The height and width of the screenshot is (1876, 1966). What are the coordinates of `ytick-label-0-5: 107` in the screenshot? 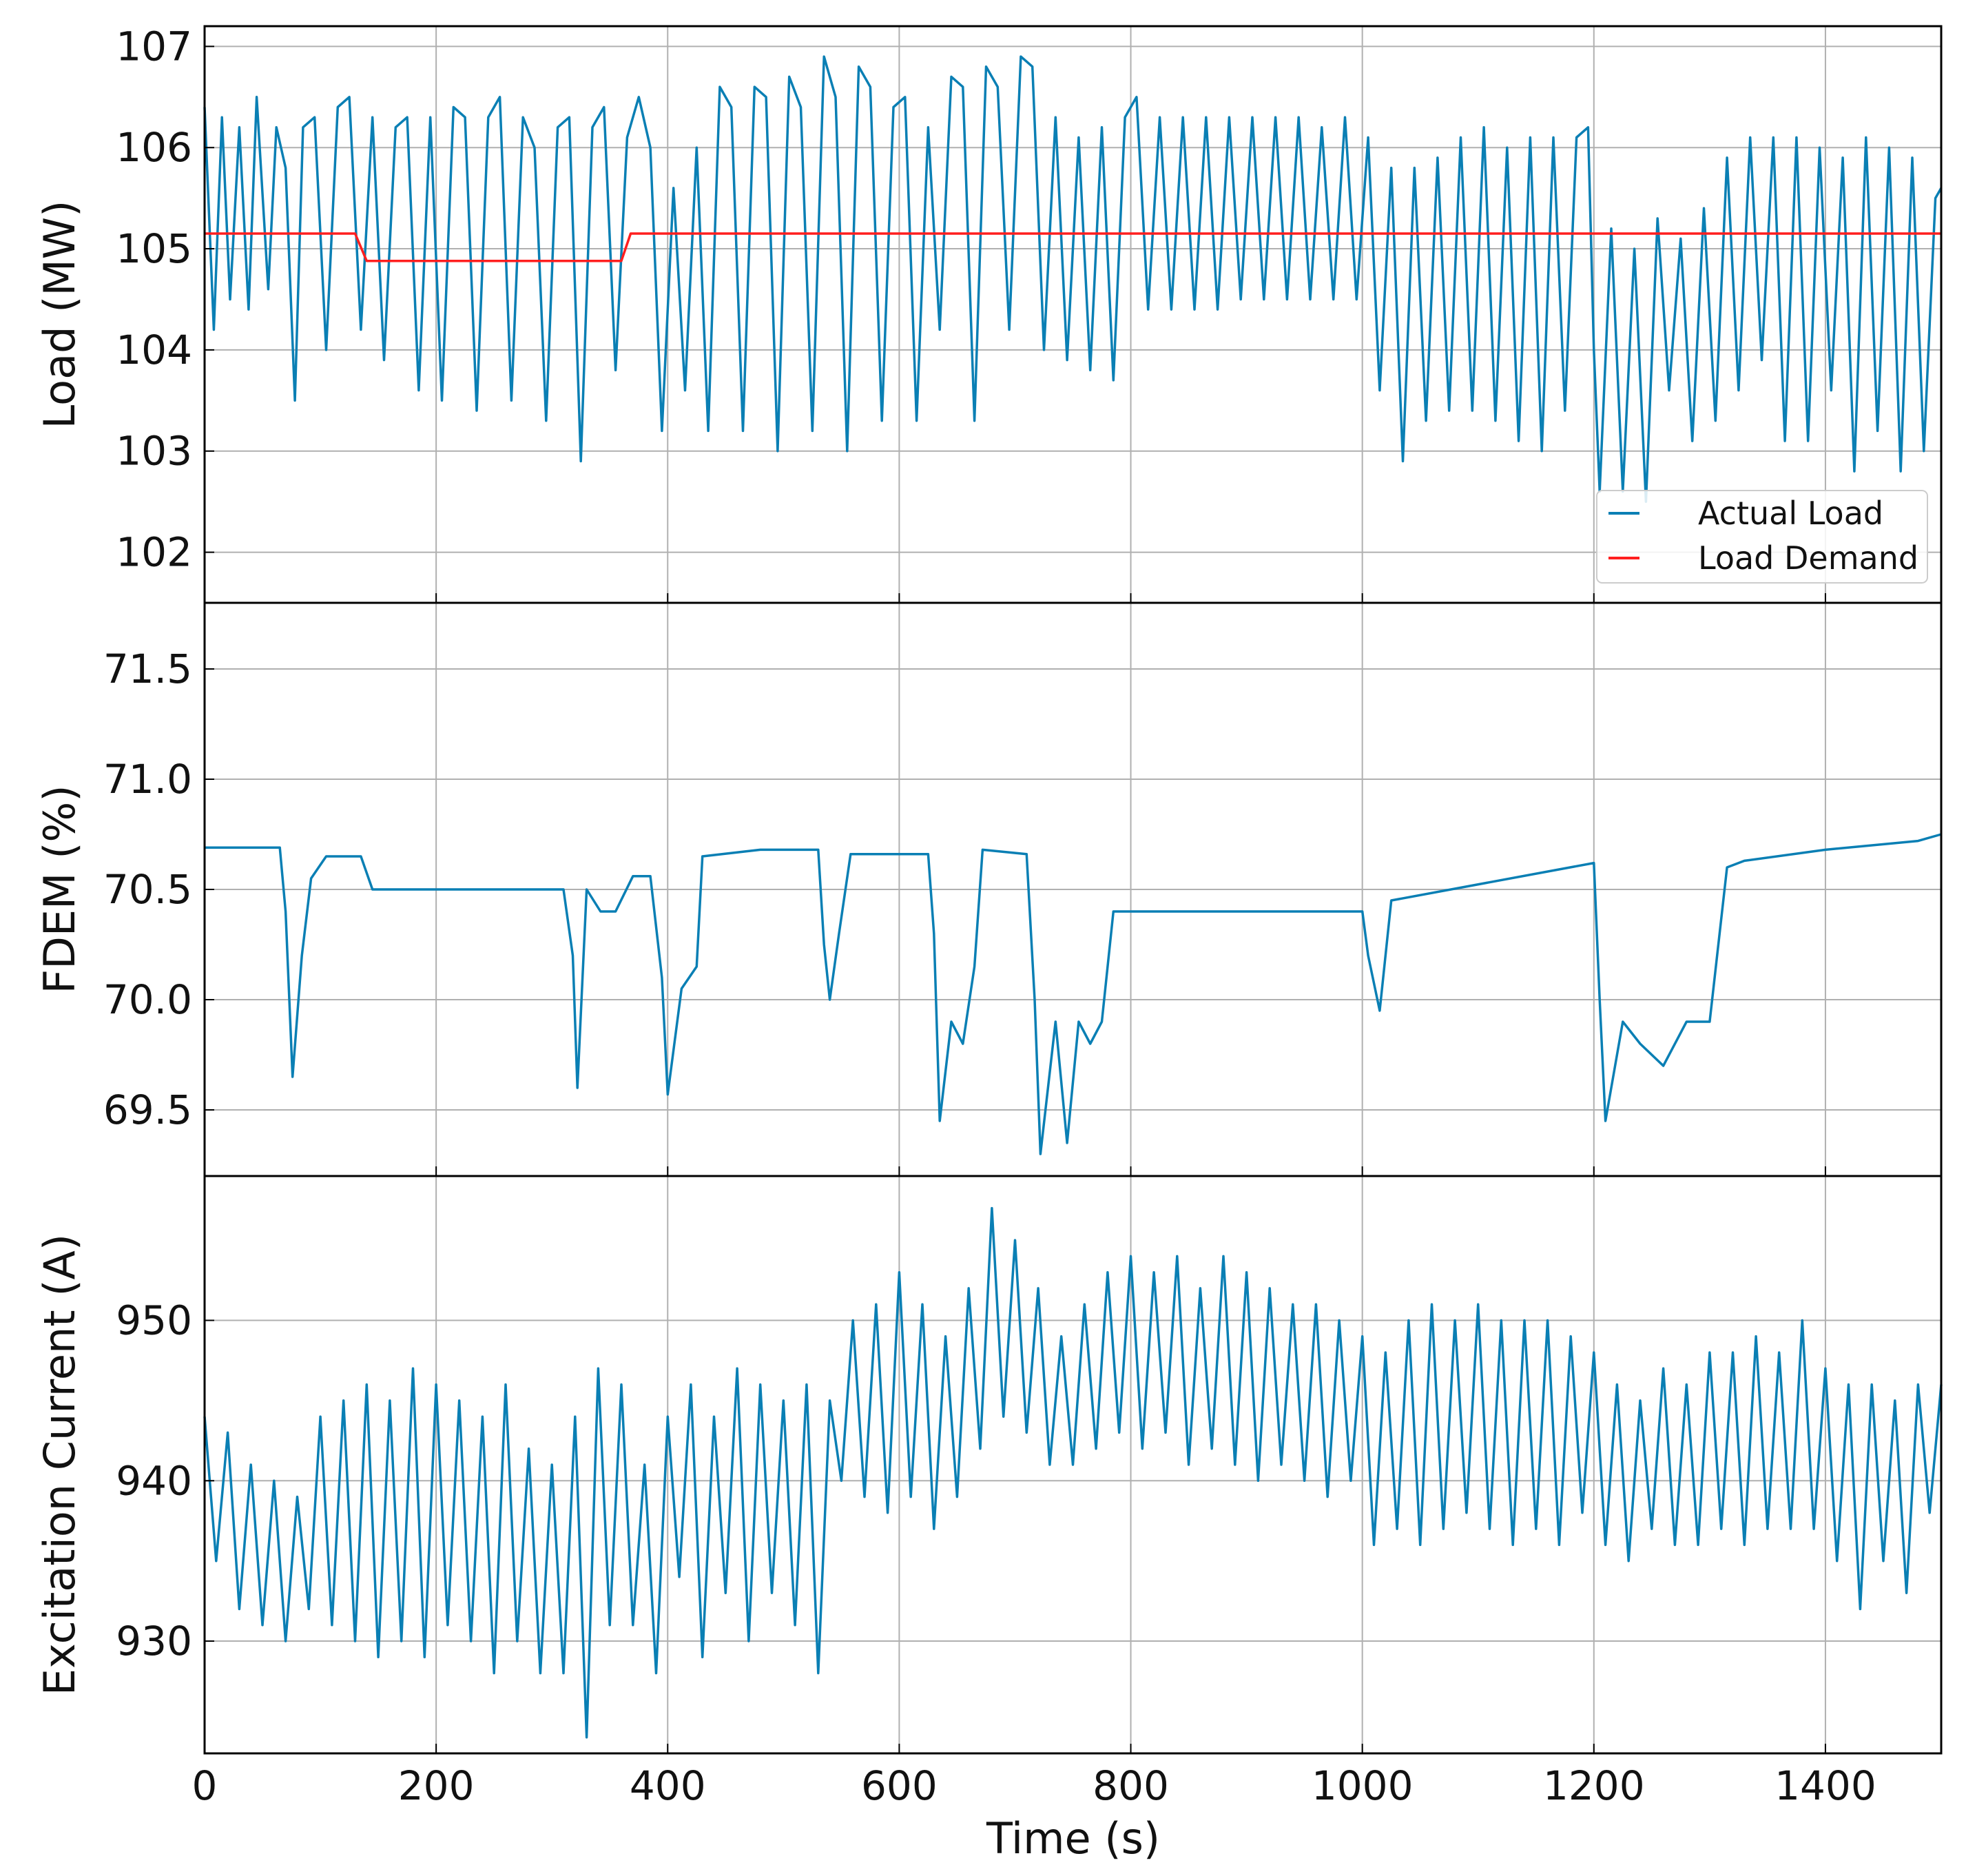 It's located at (154, 47).